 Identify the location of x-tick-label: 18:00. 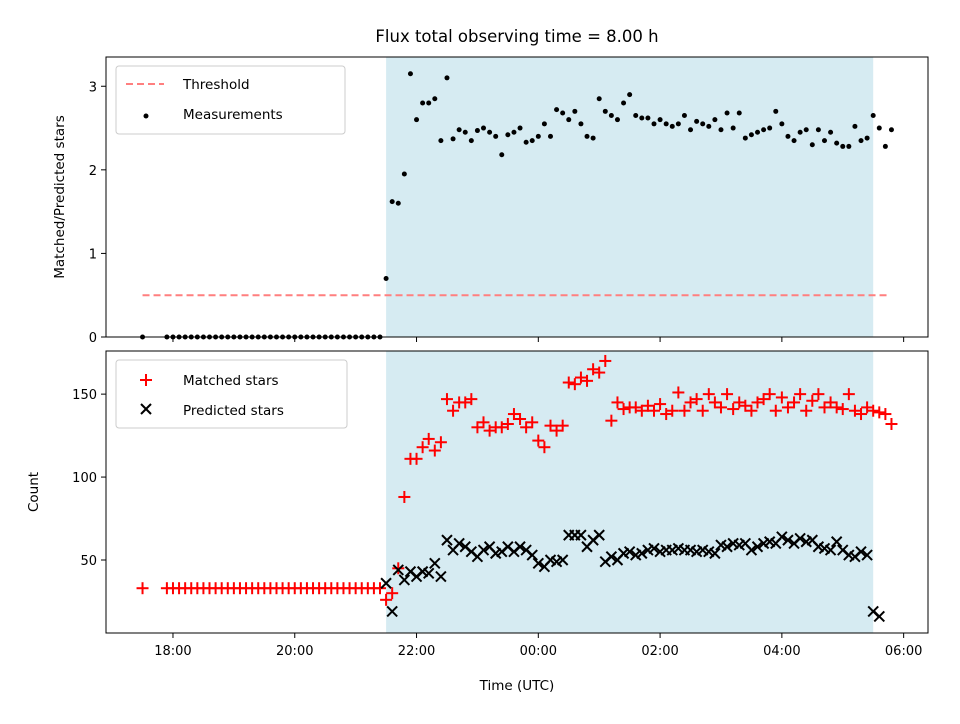
(172, 651).